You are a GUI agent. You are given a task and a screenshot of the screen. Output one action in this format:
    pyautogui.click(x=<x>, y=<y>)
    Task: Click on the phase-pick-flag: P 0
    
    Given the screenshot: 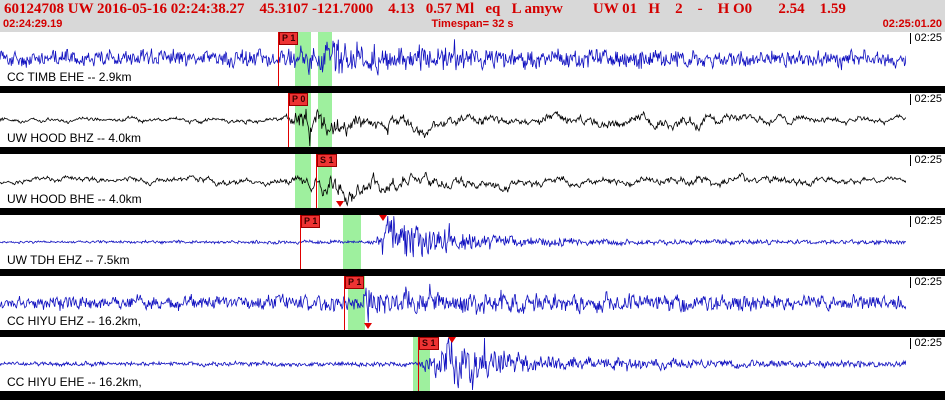 What is the action you would take?
    pyautogui.click(x=299, y=99)
    